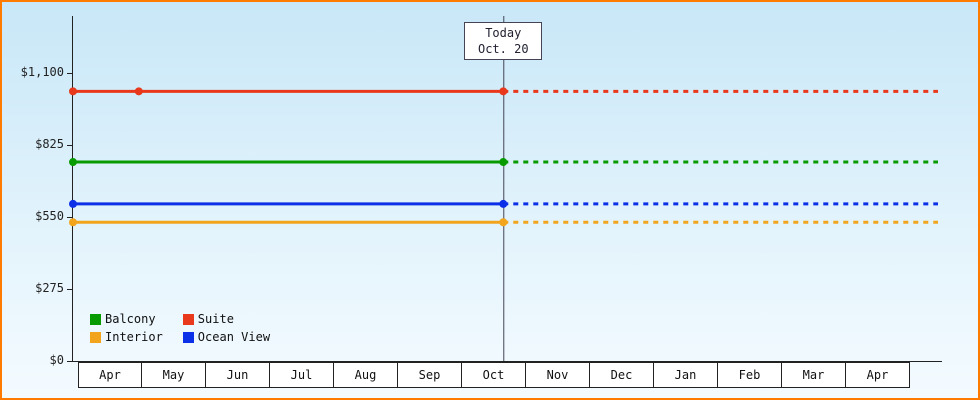 This screenshot has width=980, height=400. What do you see at coordinates (49, 288) in the screenshot?
I see `y-axis-tick-label: $275` at bounding box center [49, 288].